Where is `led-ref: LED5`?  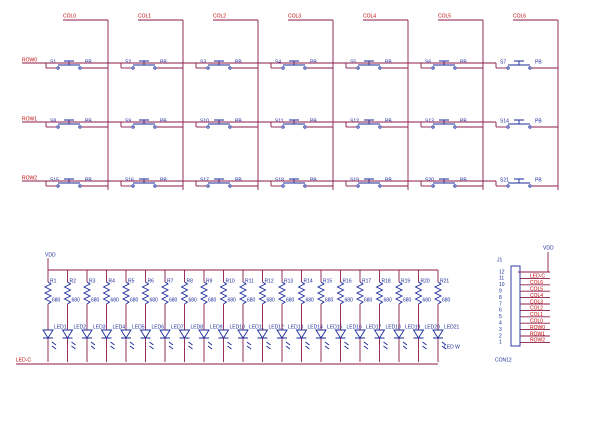
led-ref: LED5 is located at coordinates (138, 327).